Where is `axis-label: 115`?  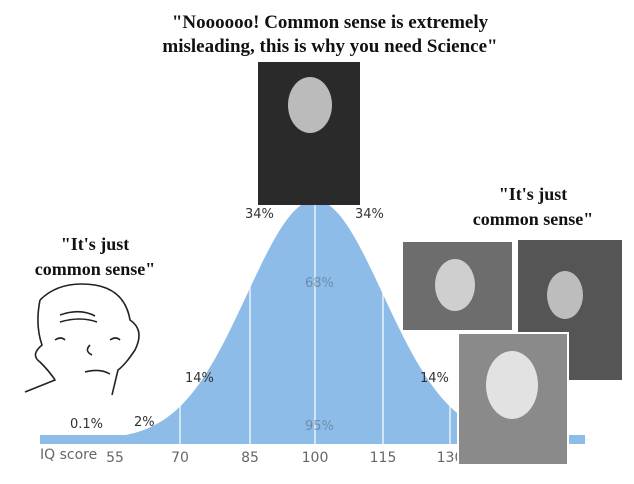 axis-label: 115 is located at coordinates (383, 458).